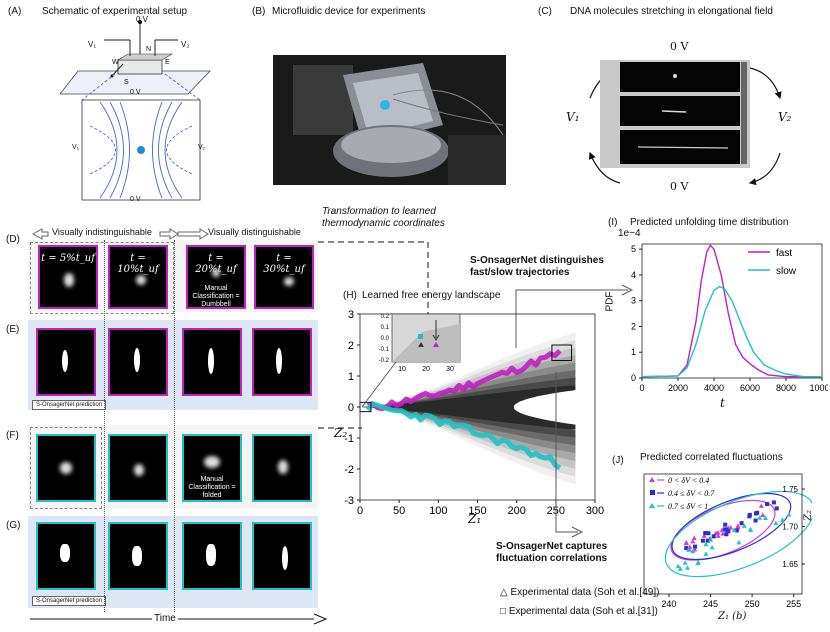 The image size is (830, 632). I want to click on landscape-contour-level, so click(468, 407).